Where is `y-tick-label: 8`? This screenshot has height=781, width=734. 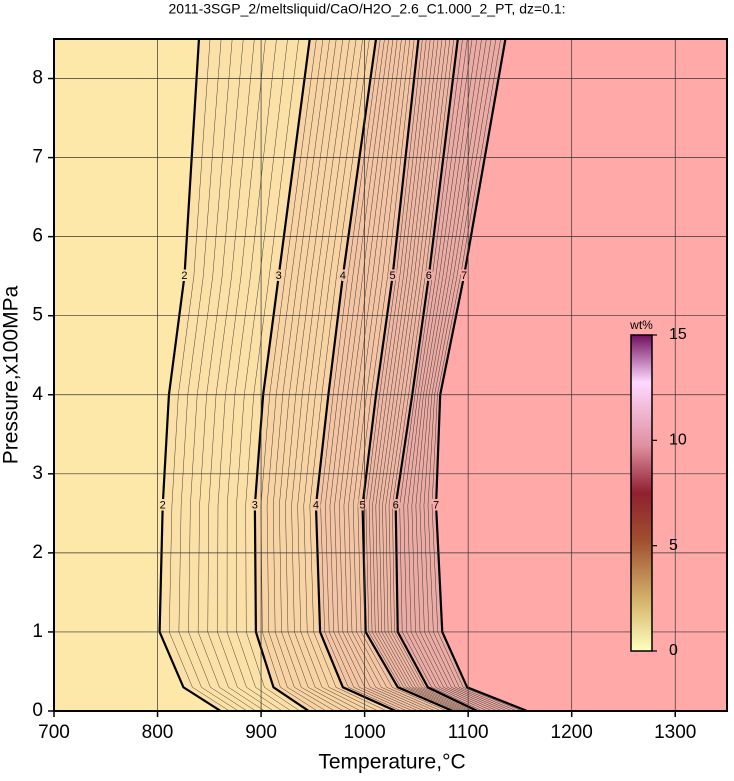
y-tick-label: 8 is located at coordinates (37, 78).